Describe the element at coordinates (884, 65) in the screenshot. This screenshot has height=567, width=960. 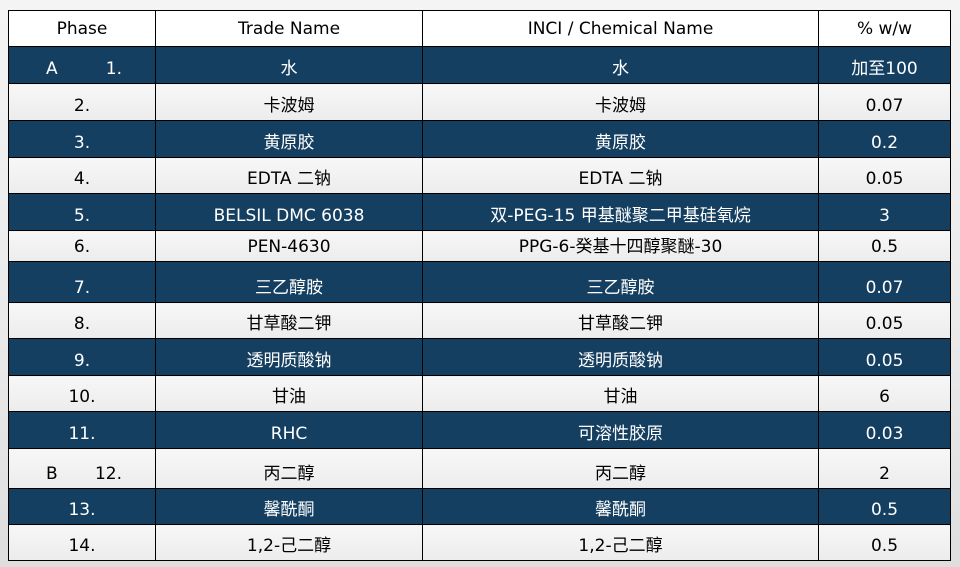
I see `percent-cell: 加至100` at that location.